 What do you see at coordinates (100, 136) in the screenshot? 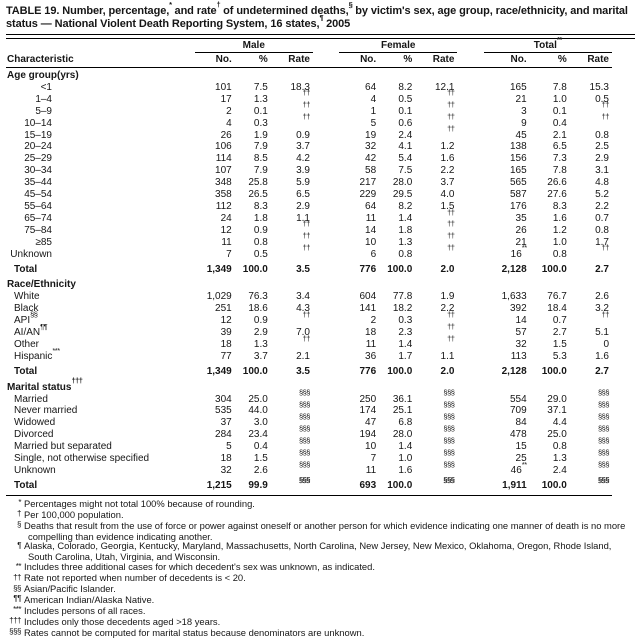
I see `row-label: 15–19` at bounding box center [100, 136].